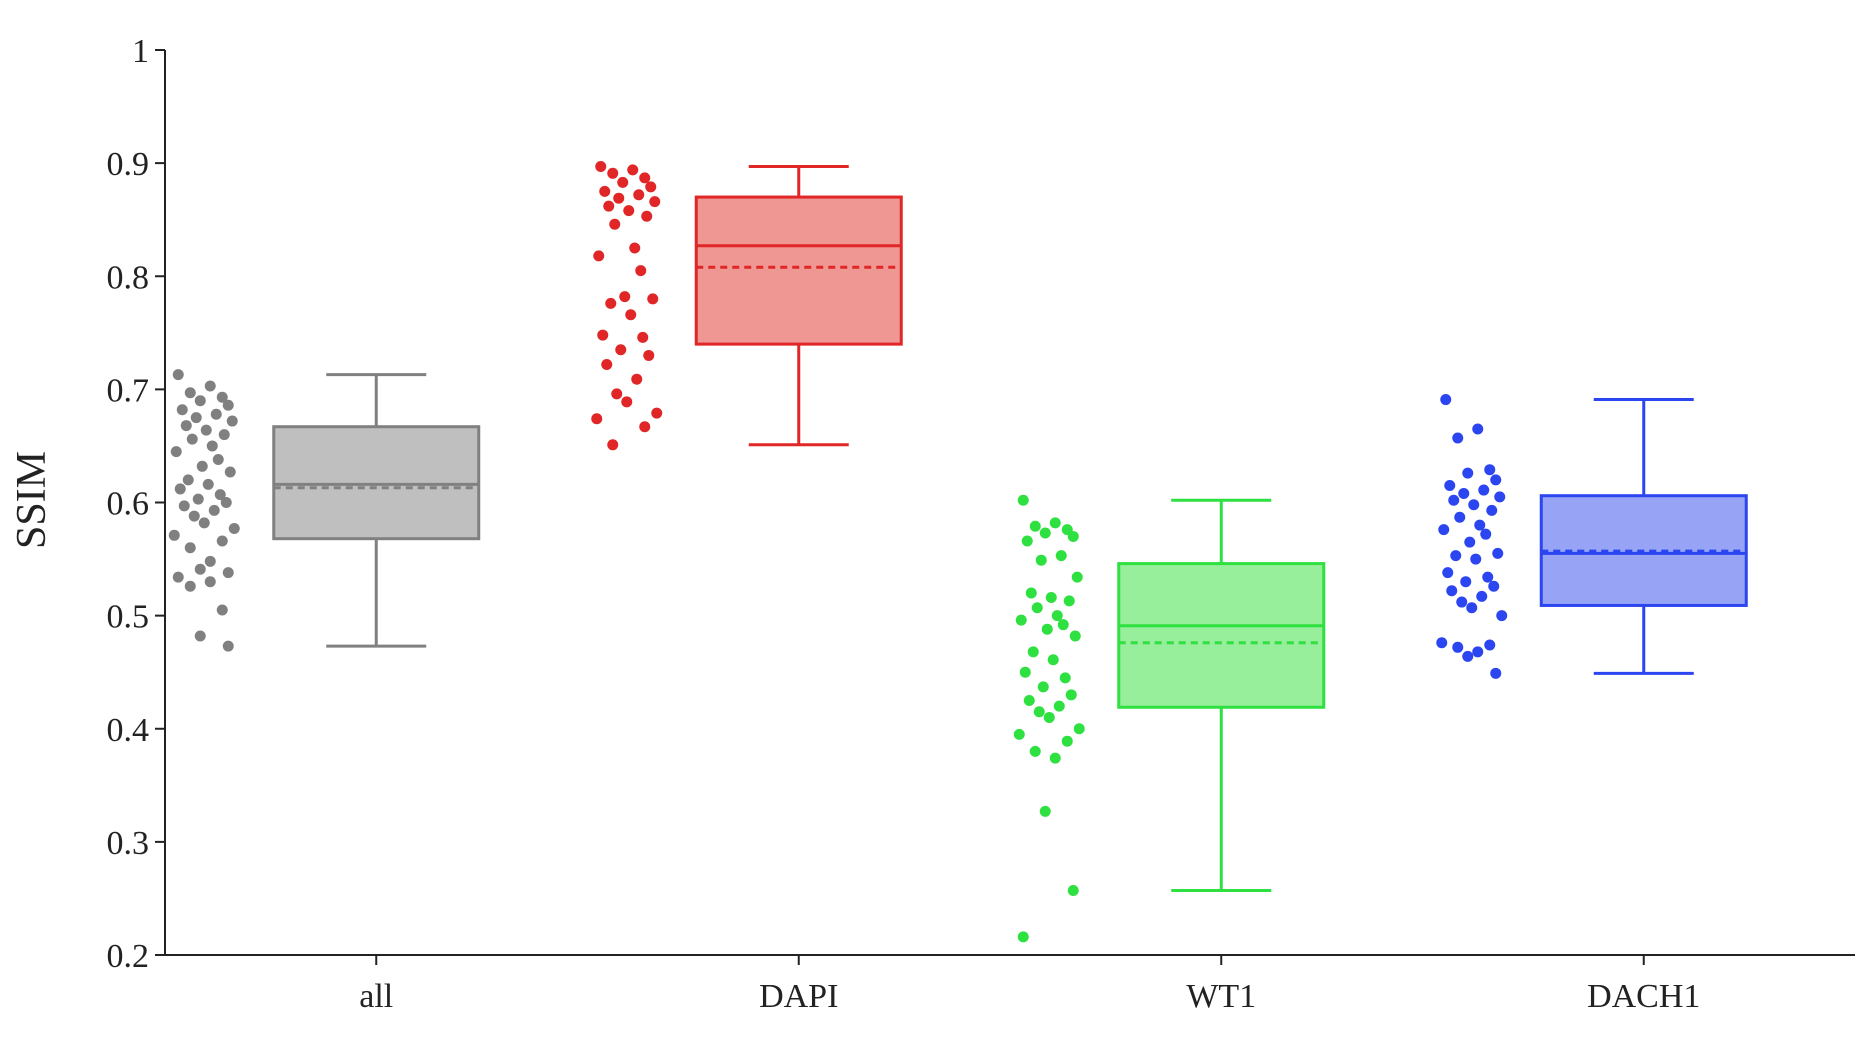 Image resolution: width=1876 pixels, height=1042 pixels. I want to click on y-tick-label: 0.3, so click(128, 843).